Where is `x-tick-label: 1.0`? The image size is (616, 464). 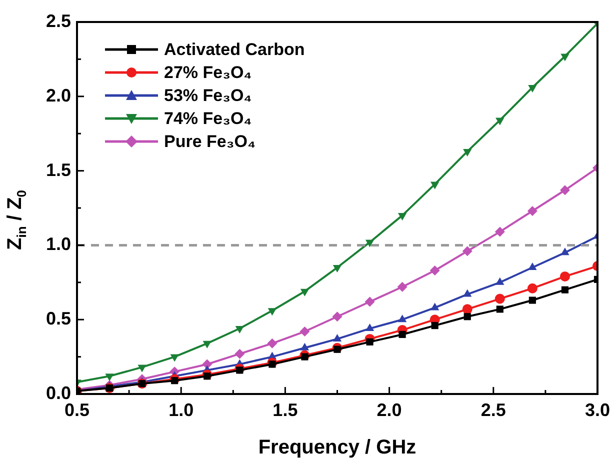
x-tick-label: 1.0 is located at coordinates (181, 410).